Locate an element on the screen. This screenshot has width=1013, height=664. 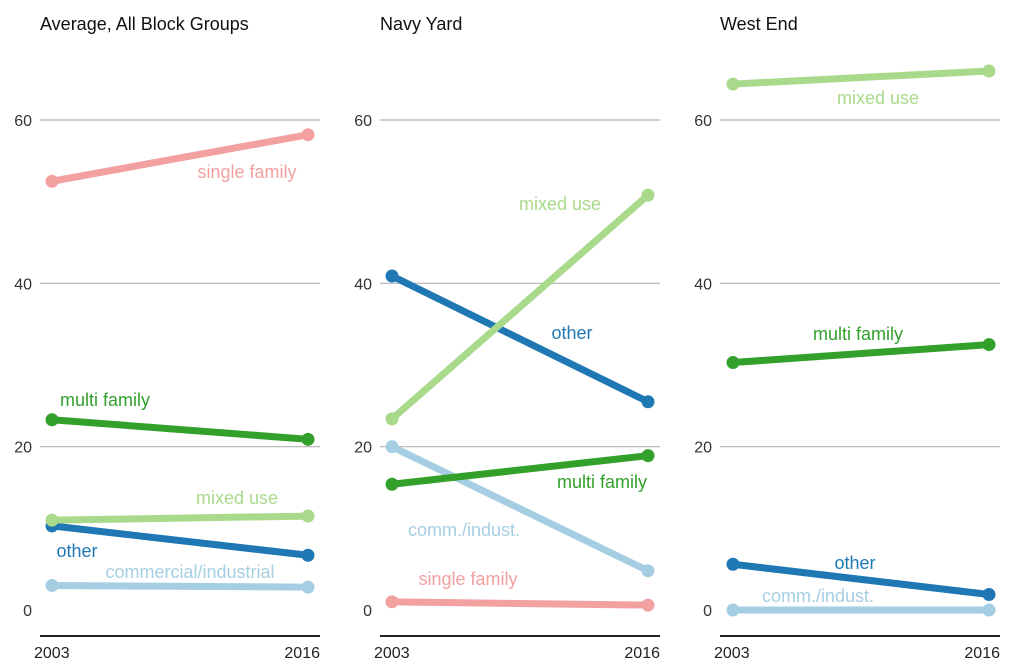
series-commercial-industrial: commercial/industrial is located at coordinates (180, 578).